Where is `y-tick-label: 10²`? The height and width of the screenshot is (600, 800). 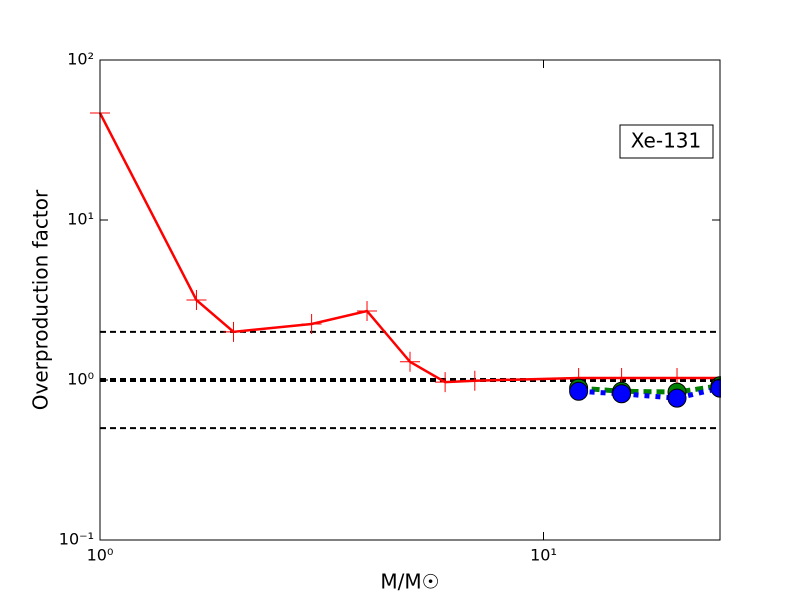
y-tick-label: 10² is located at coordinates (80, 59).